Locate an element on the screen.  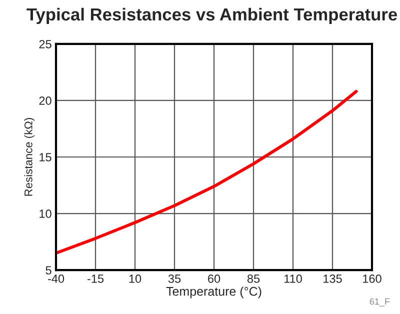
x-tick-label: 110 is located at coordinates (293, 278).